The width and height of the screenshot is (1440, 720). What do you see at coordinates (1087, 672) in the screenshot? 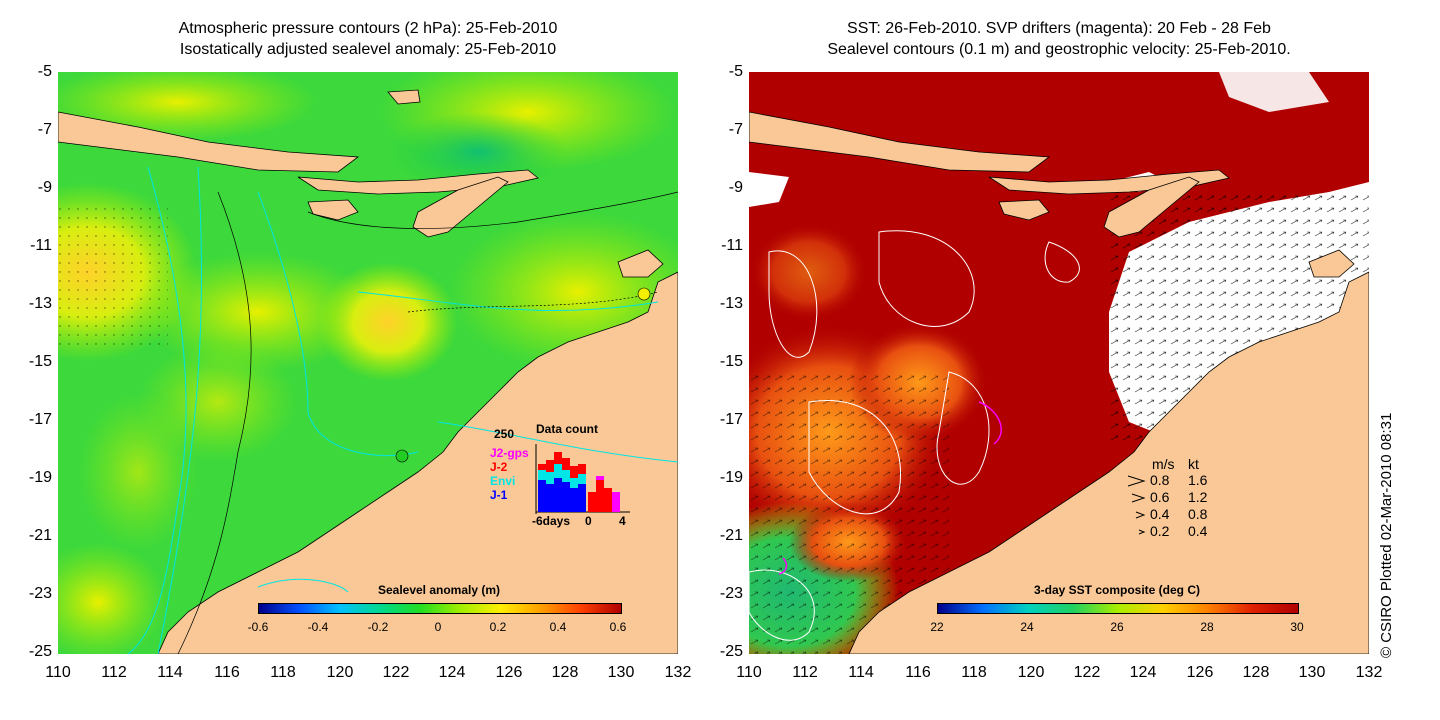
I see `right-xtick: 122` at bounding box center [1087, 672].